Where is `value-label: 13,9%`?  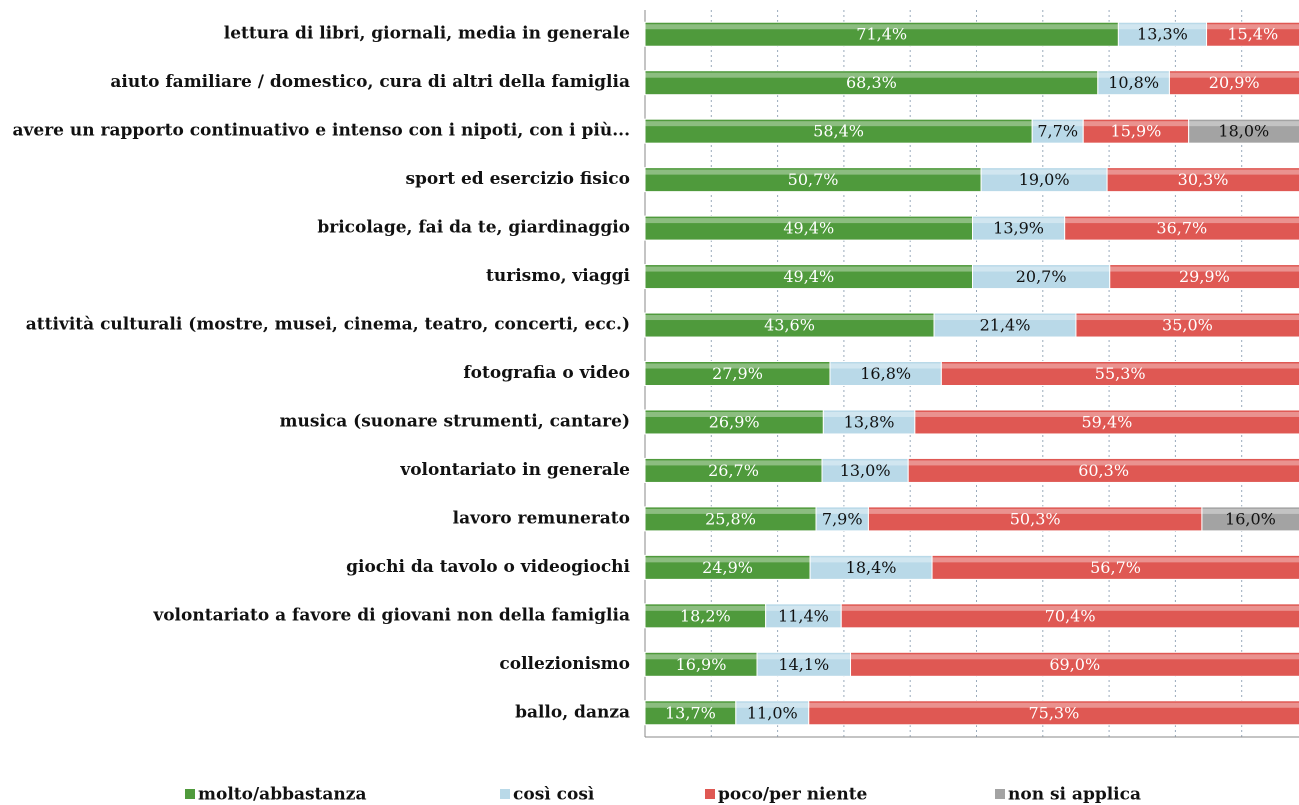
value-label: 13,9% is located at coordinates (1018, 228).